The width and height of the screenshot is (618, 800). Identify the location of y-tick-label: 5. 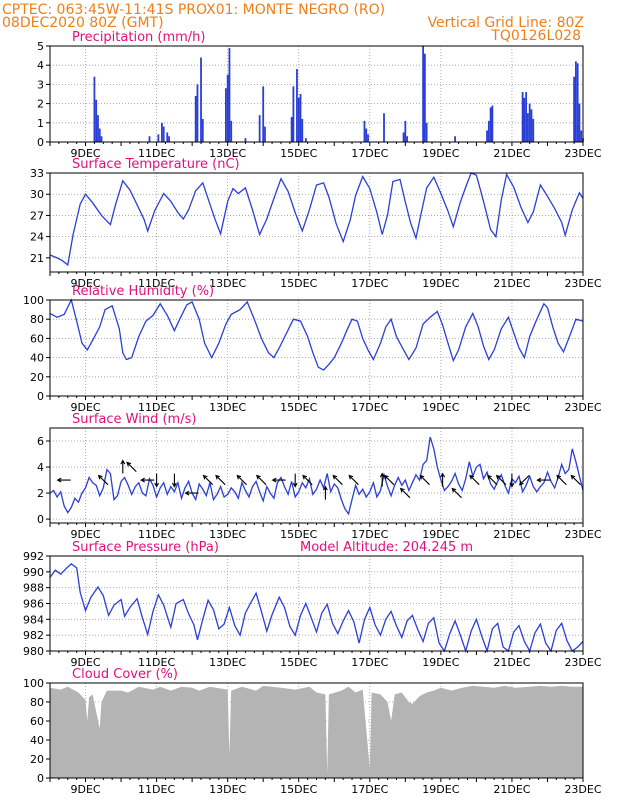
(40, 46).